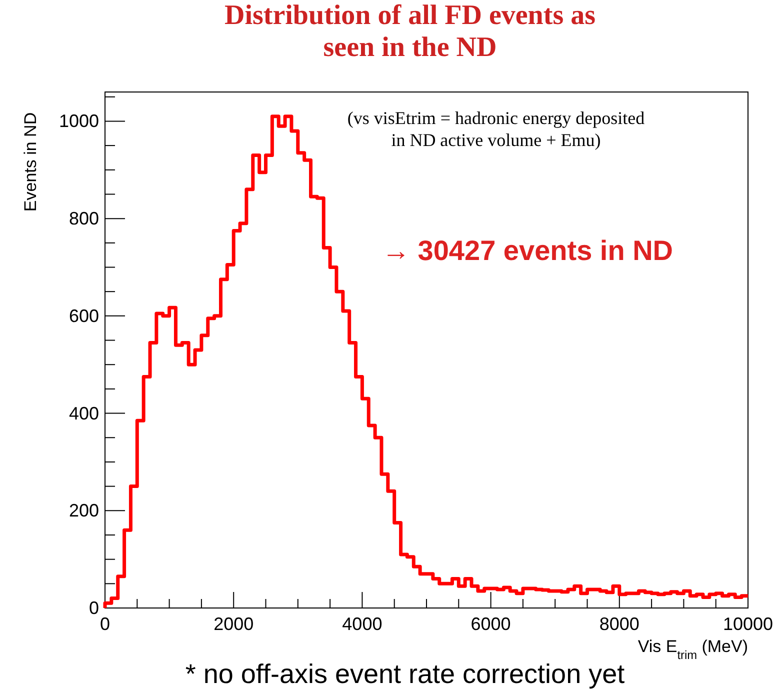  I want to click on y-tick-label: 200, so click(83, 510).